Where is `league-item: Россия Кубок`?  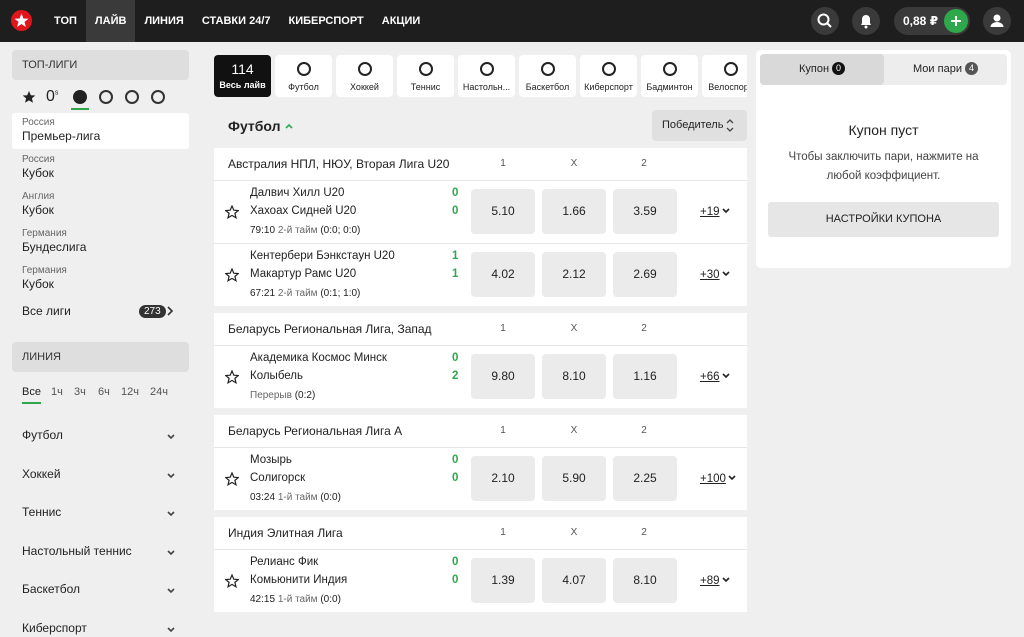
league-item: Россия Кубок is located at coordinates (100, 168).